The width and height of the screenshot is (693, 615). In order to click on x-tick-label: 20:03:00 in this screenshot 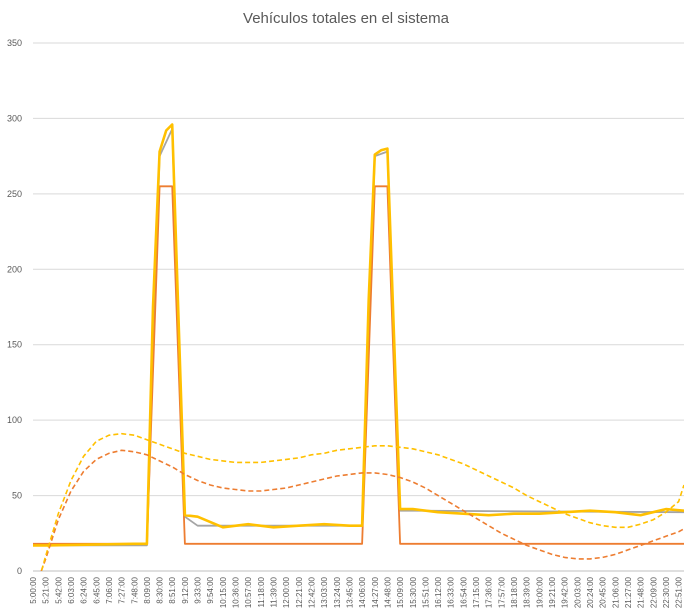, I will do `click(577, 592)`.